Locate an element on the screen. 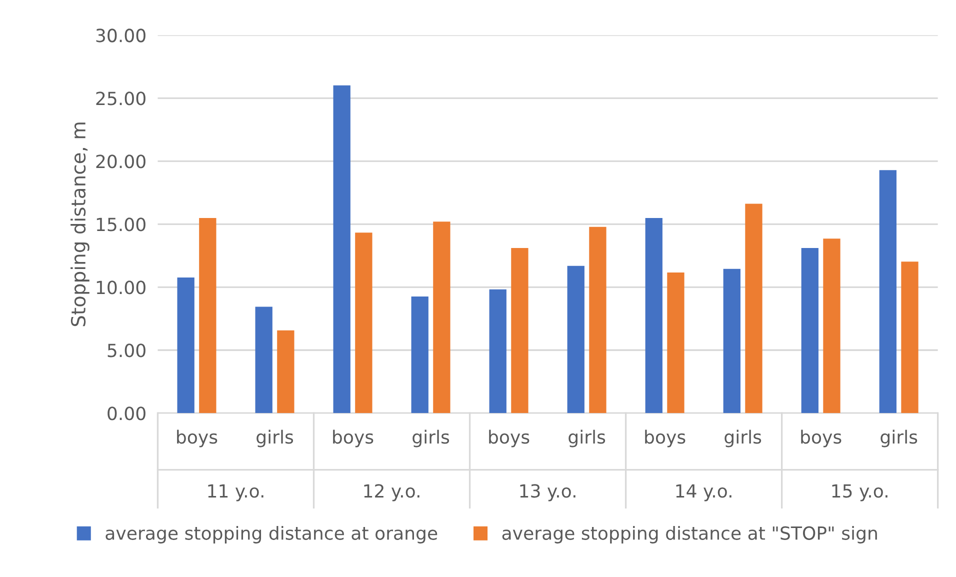  y-tick-label: 15.00 is located at coordinates (121, 225).